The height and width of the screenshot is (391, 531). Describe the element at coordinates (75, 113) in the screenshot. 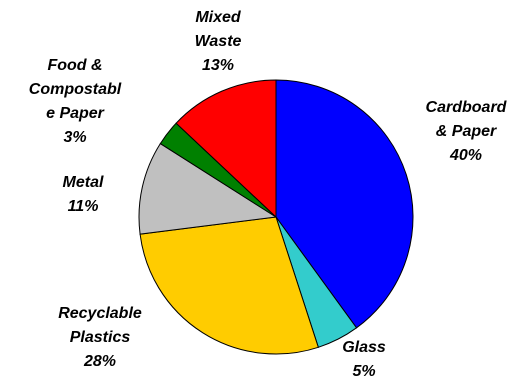

I see `slice-label-line: e Paper` at that location.